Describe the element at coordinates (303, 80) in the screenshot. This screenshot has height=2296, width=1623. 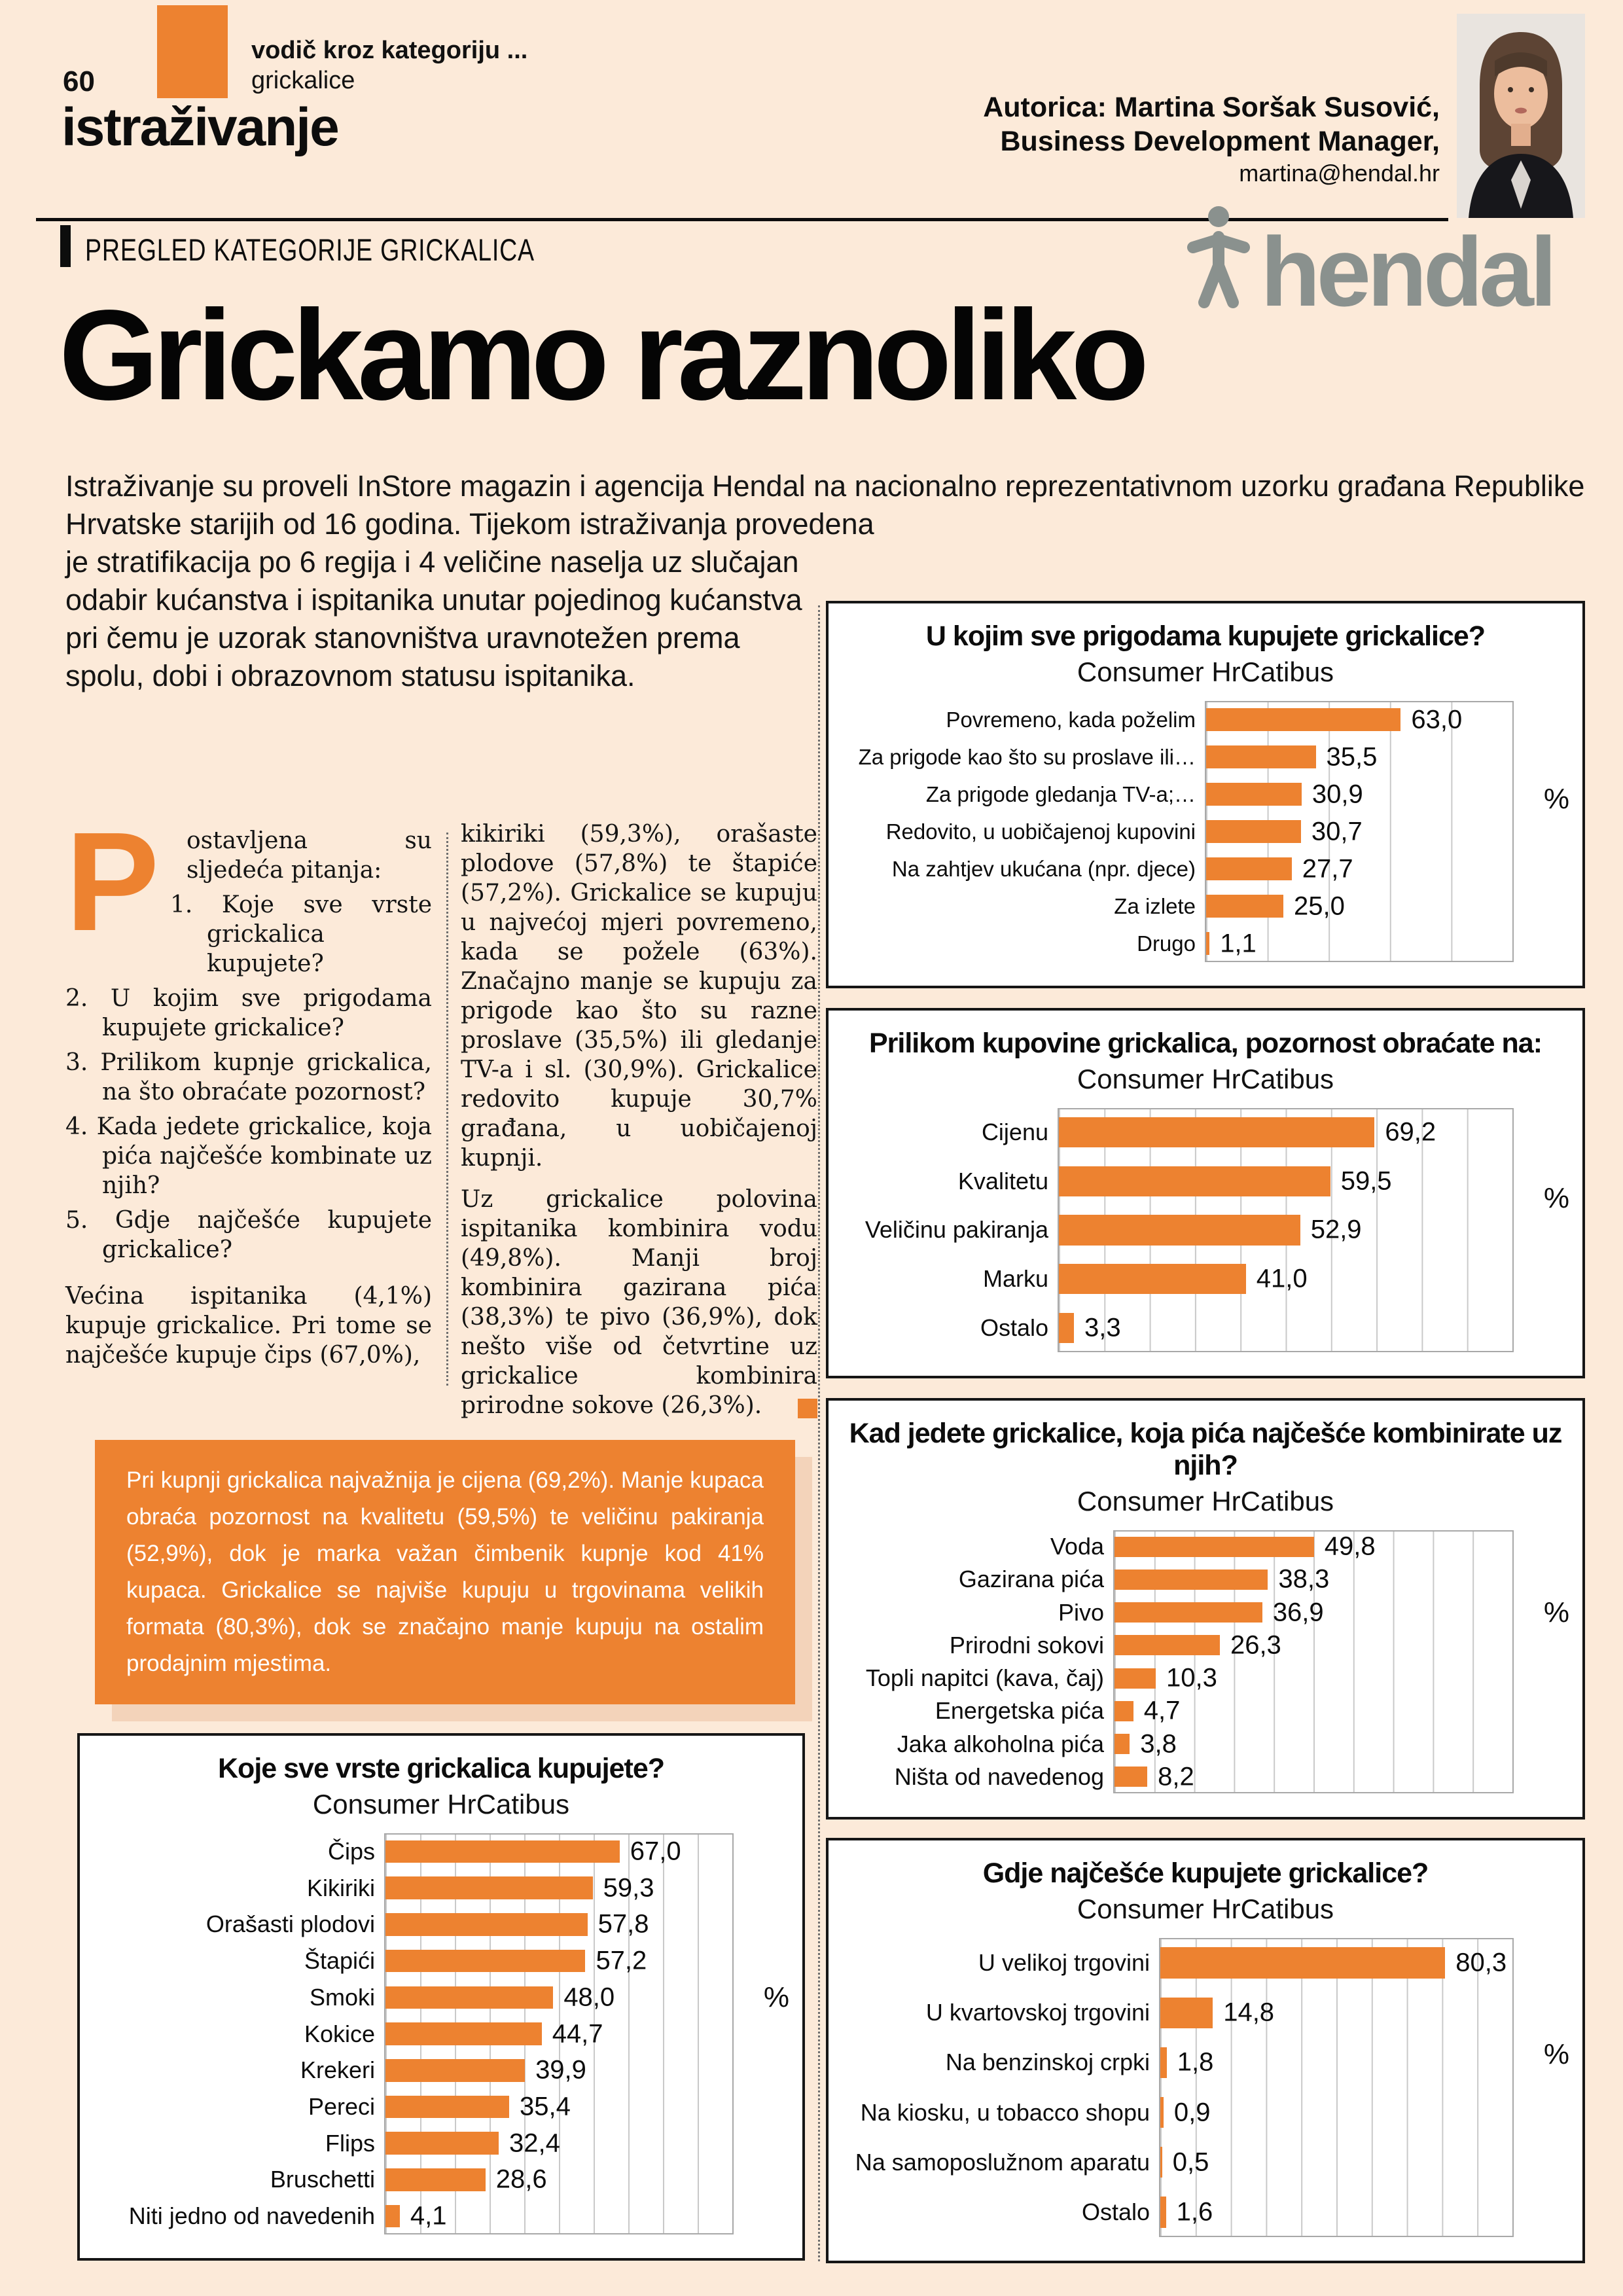
I see `kicker: grickalice` at that location.